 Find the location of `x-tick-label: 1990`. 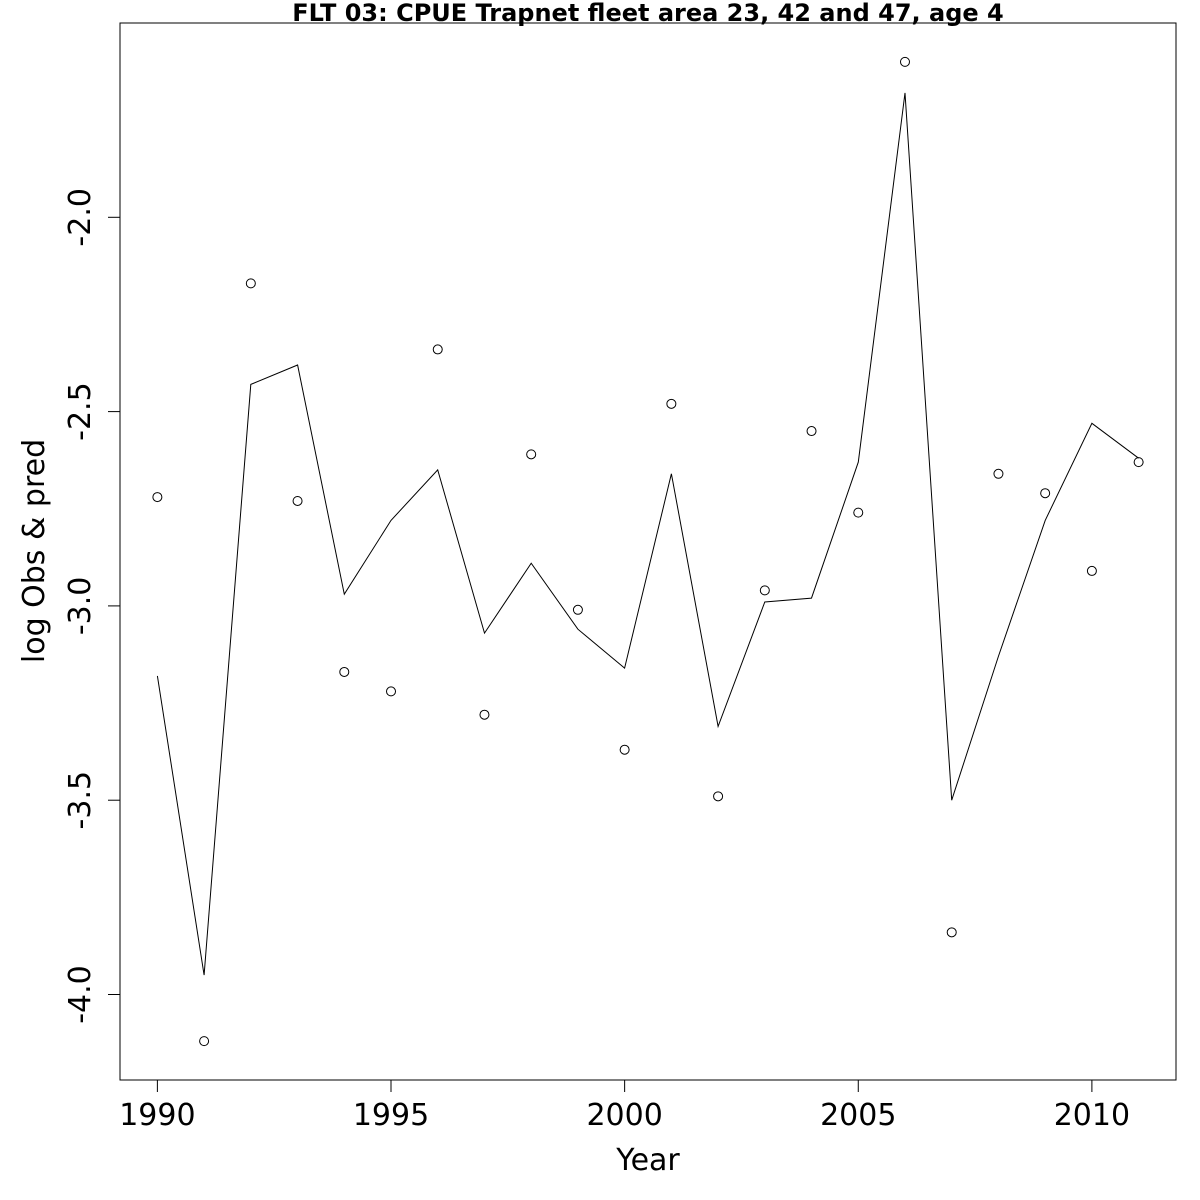

x-tick-label: 1990 is located at coordinates (157, 1115).